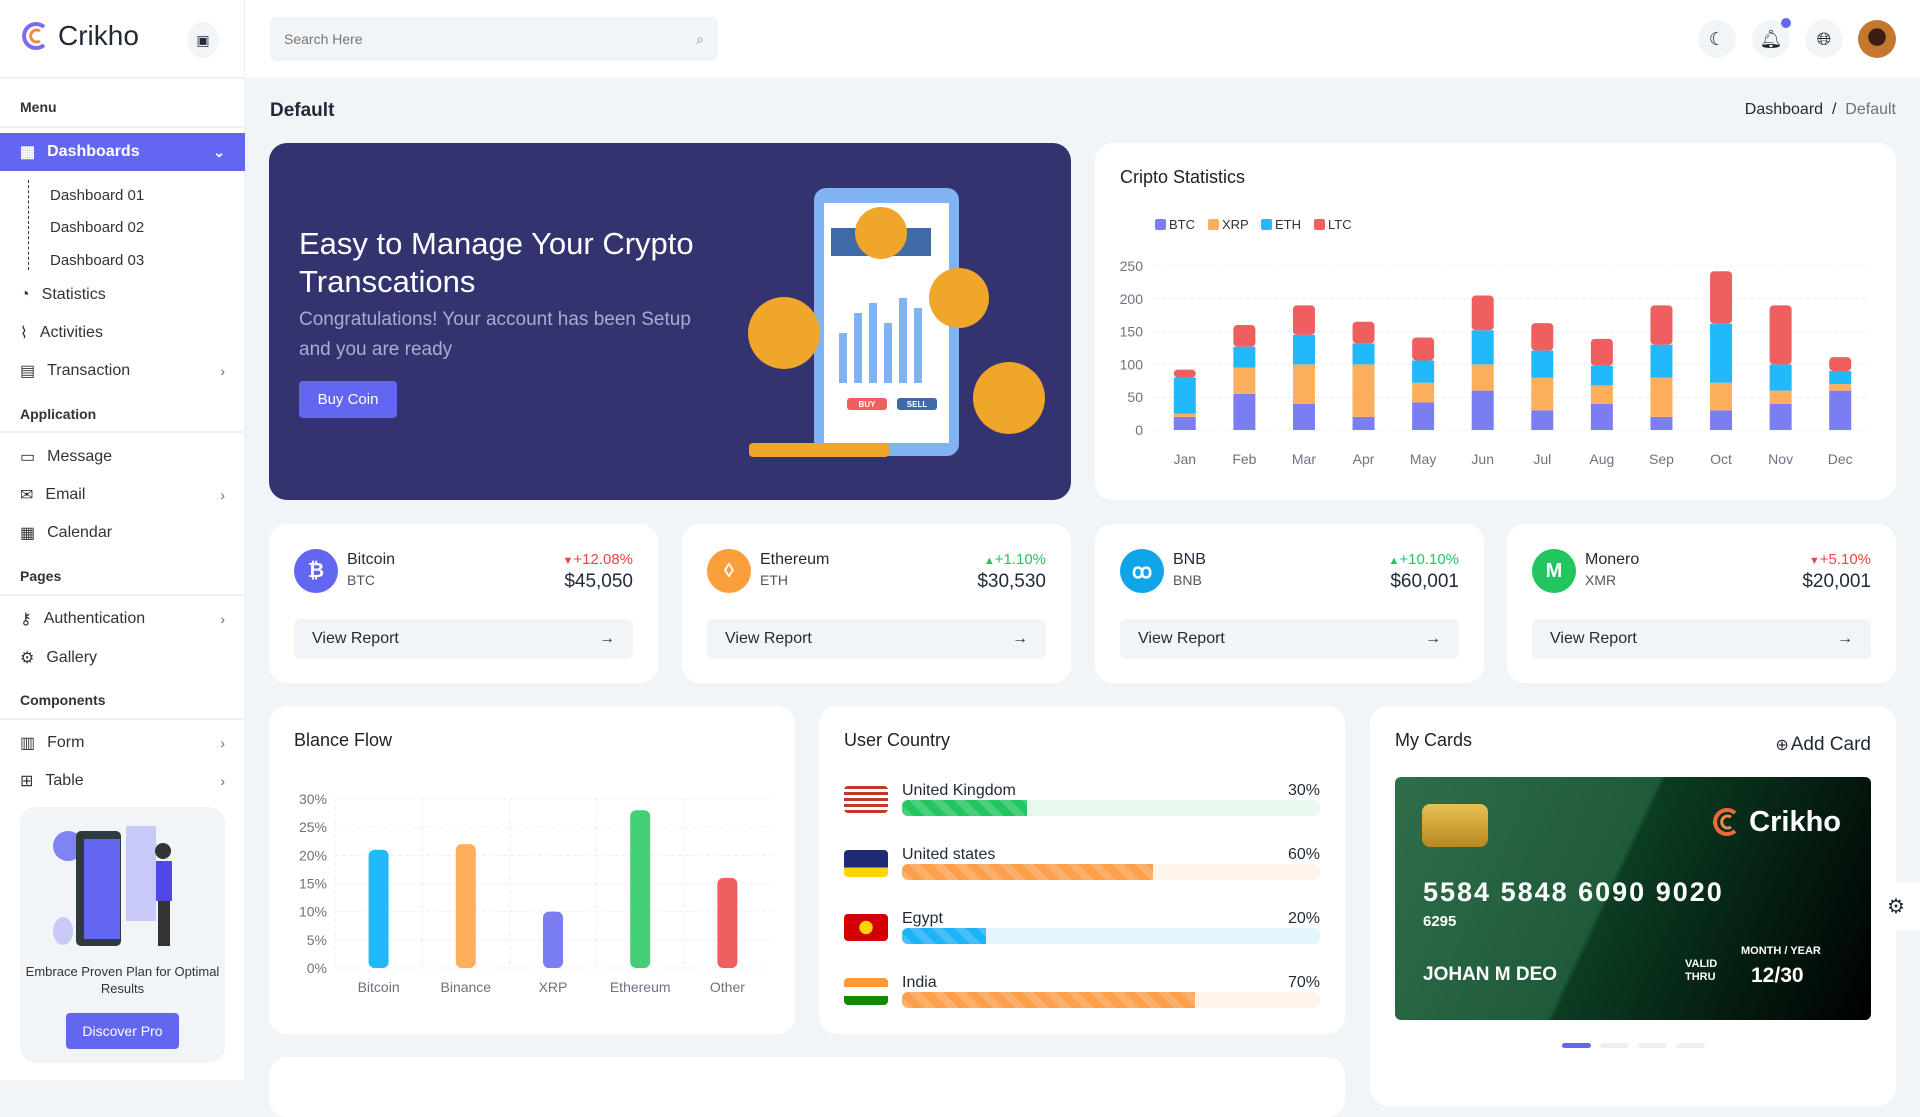  Describe the element at coordinates (1721, 396) in the screenshot. I see `bar-xrp-oct` at that location.